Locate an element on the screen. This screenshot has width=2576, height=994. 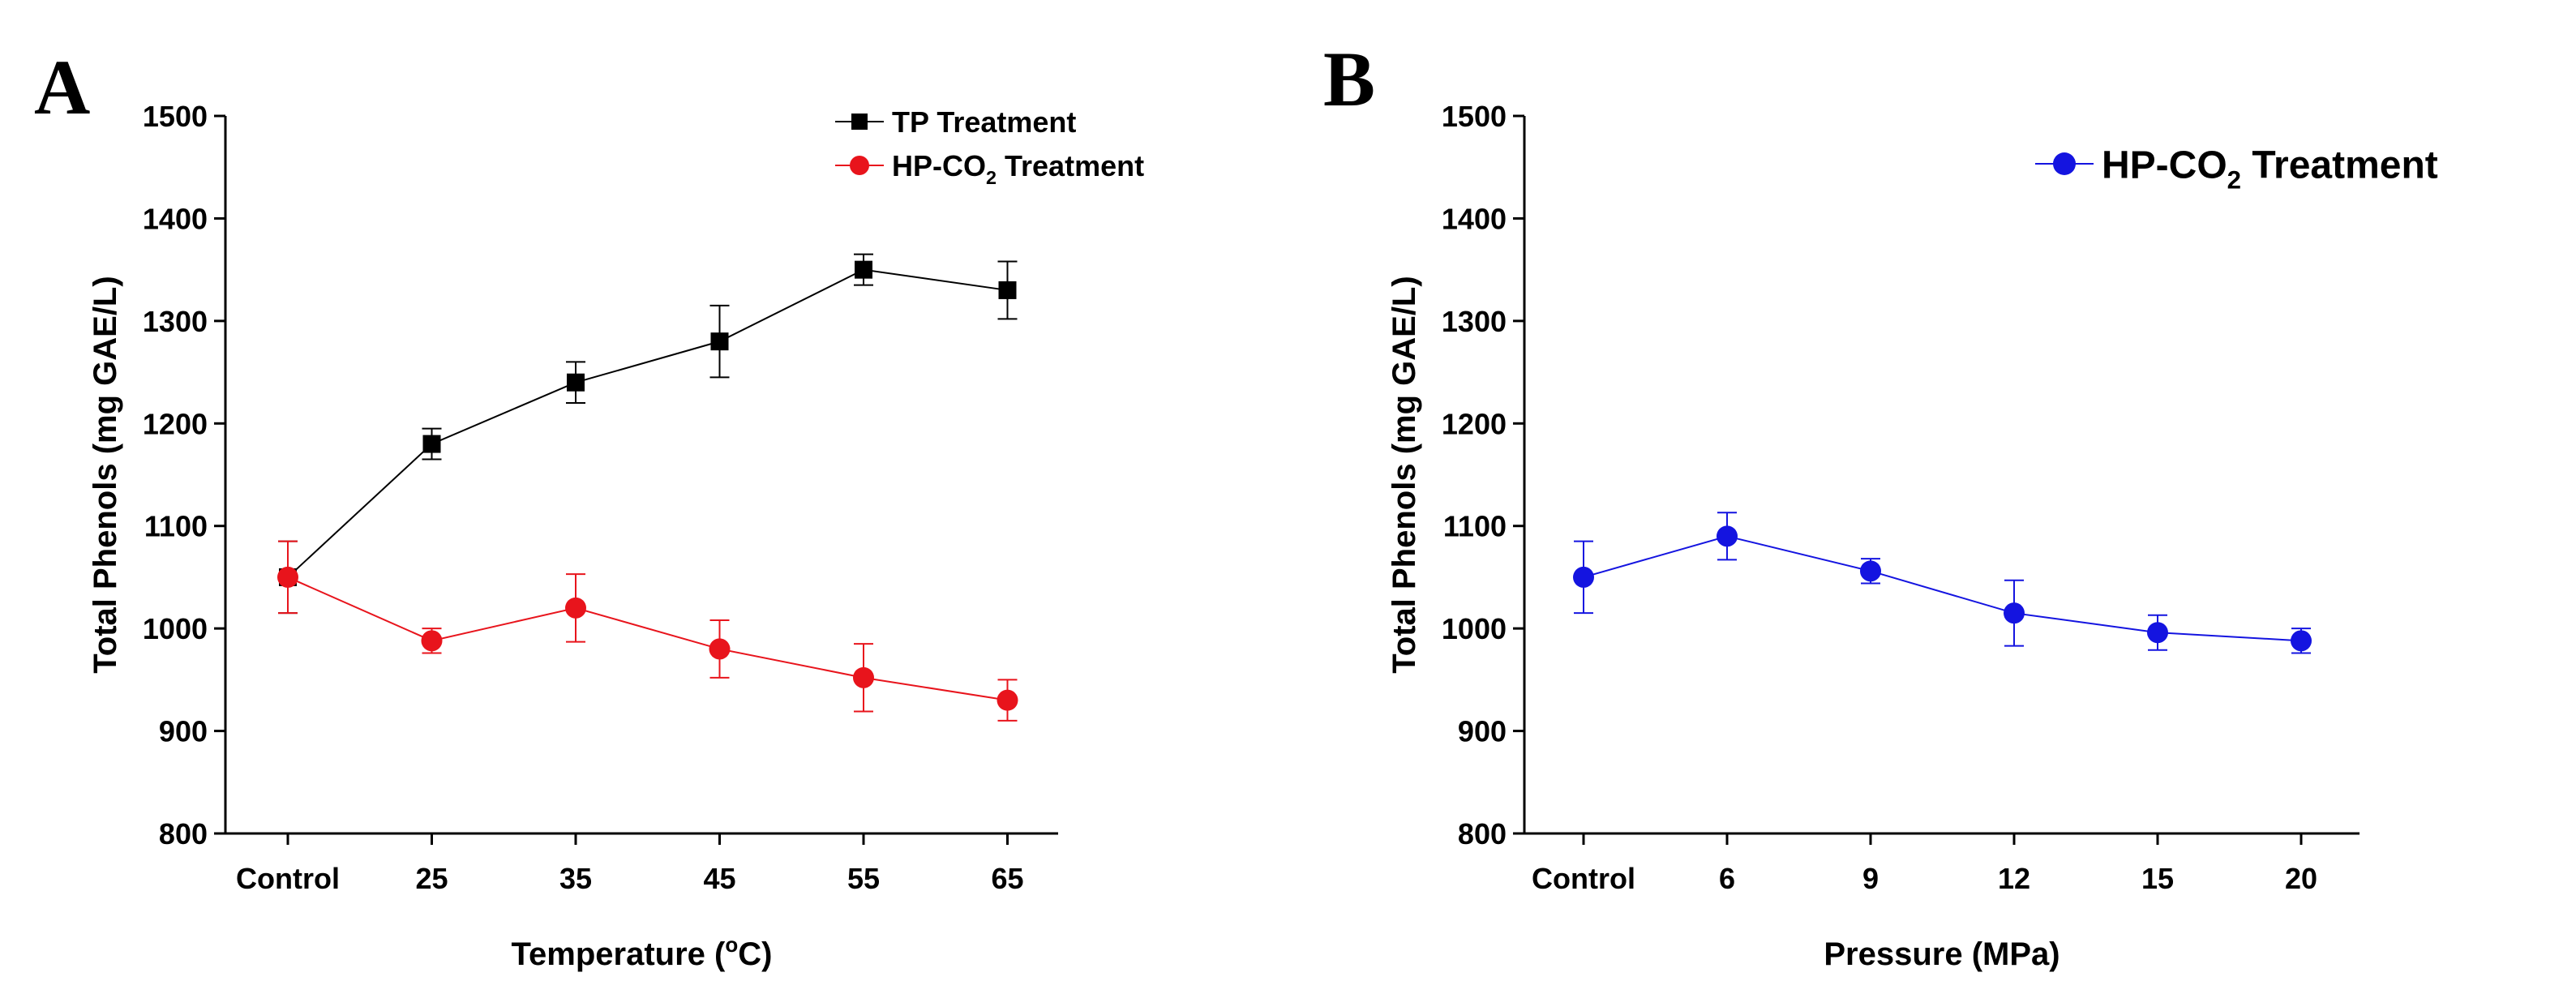
x-tick-label: 9 is located at coordinates (1870, 878).